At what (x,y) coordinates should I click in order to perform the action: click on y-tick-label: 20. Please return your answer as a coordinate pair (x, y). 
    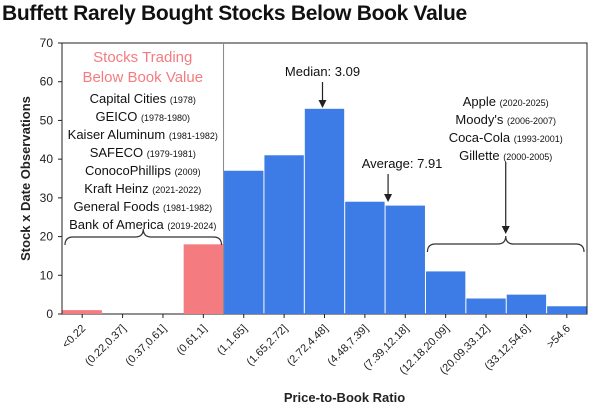
    Looking at the image, I should click on (47, 237).